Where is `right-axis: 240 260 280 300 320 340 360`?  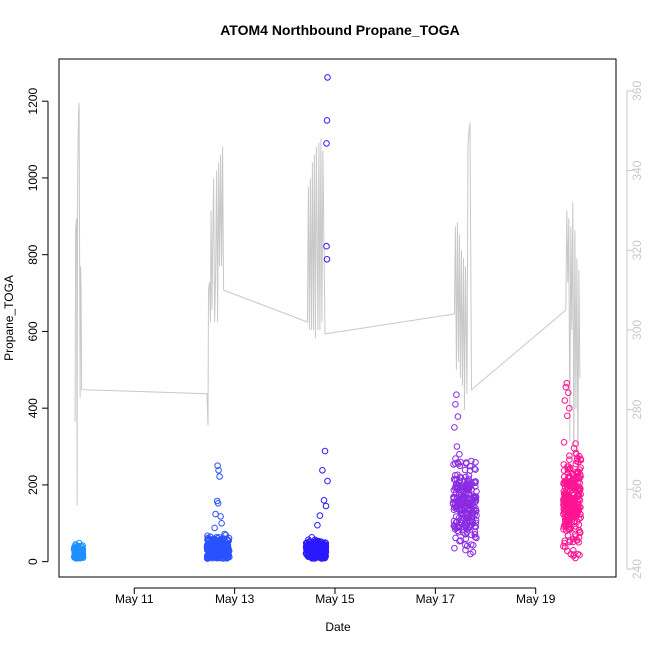 right-axis: 240 260 280 300 320 340 360 is located at coordinates (635, 330).